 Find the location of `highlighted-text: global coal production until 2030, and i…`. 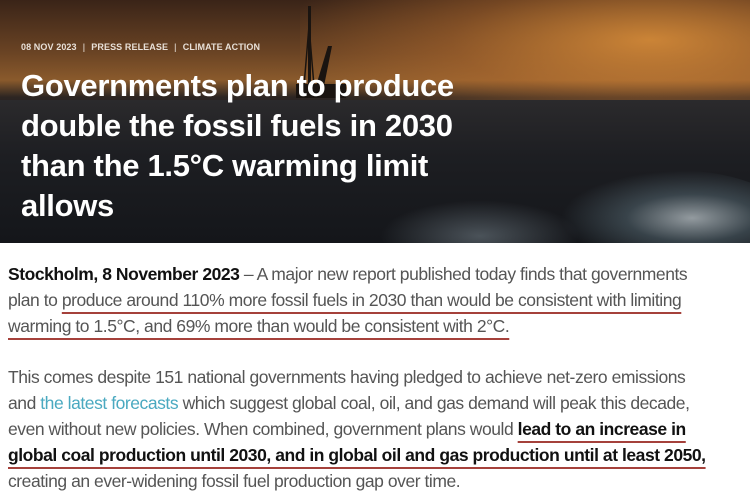

highlighted-text: global coal production until 2030, and i… is located at coordinates (357, 455).